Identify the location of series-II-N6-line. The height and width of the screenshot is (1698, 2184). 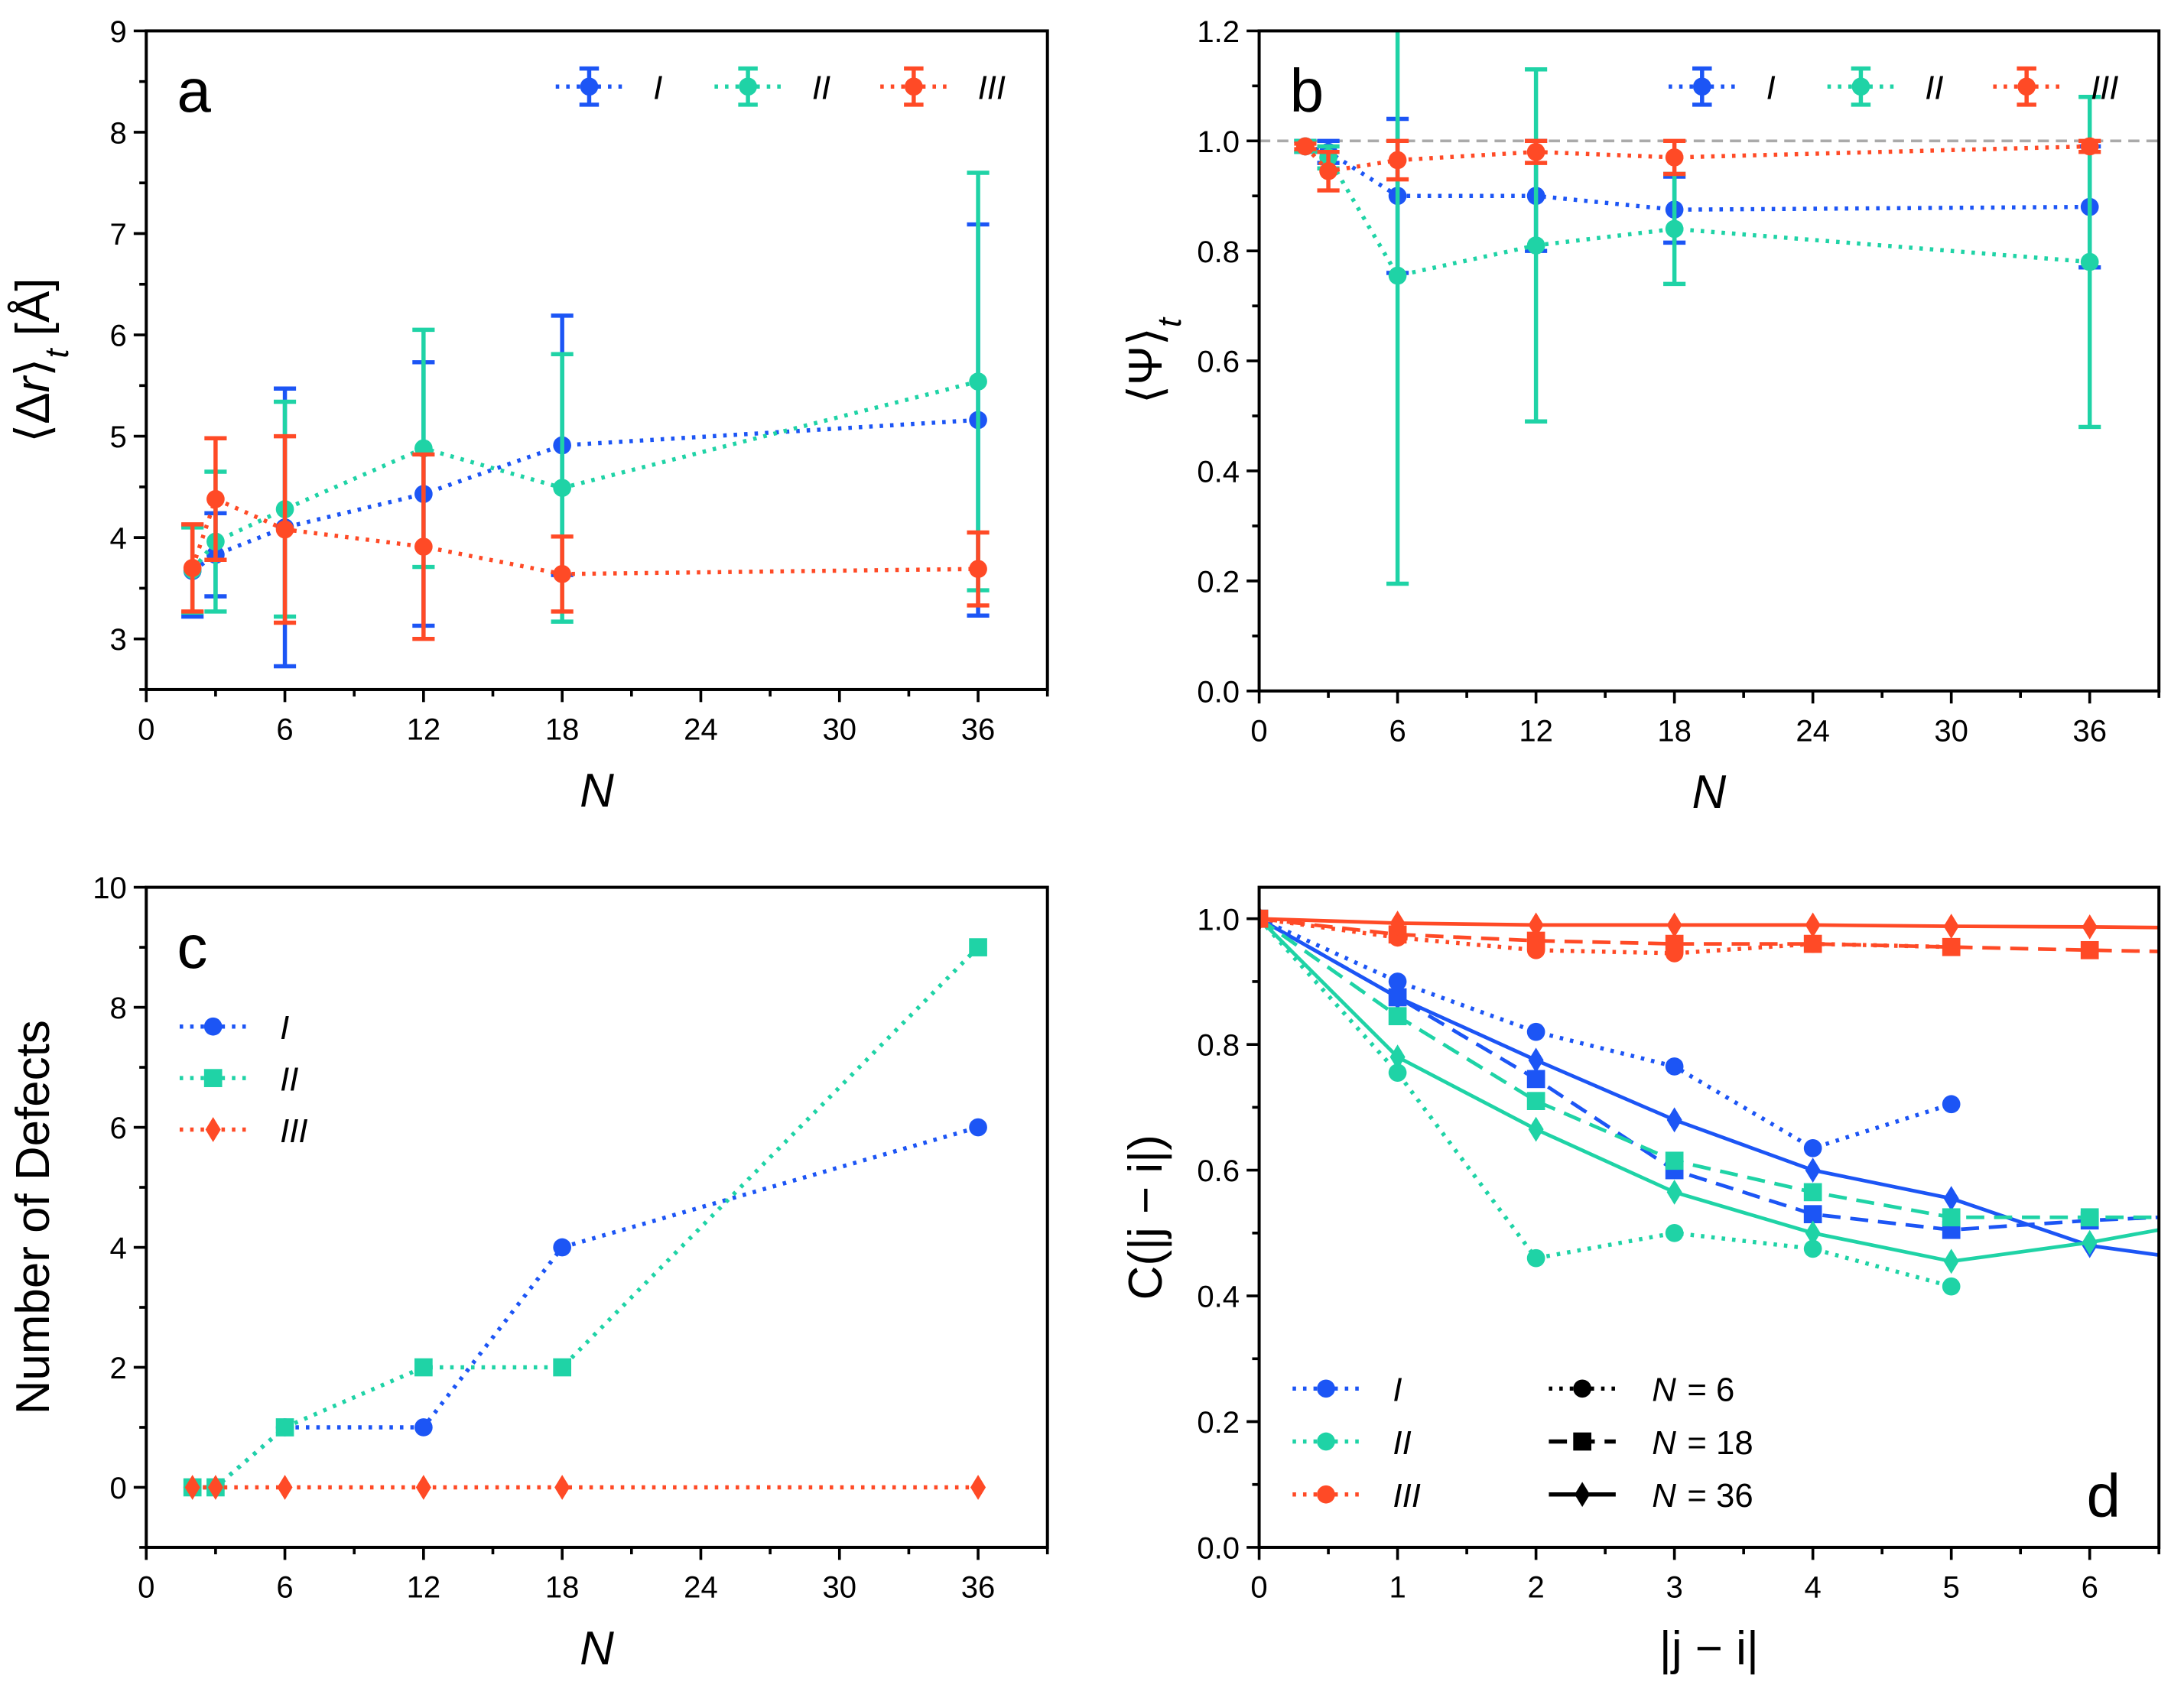
(1605, 1103).